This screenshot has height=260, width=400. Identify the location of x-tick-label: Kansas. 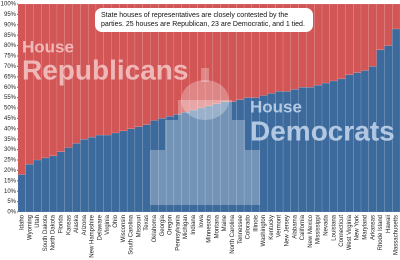
(69, 225).